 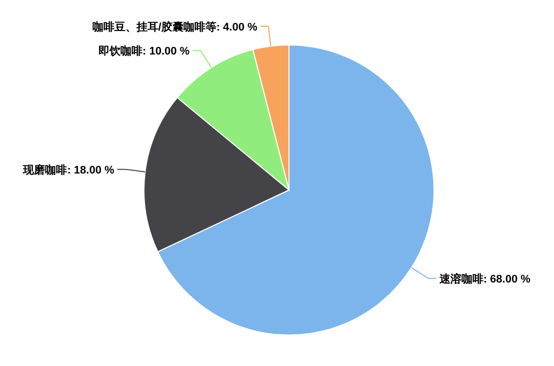 I want to click on slice-label: 即饮咖啡: 10.00 %, so click(x=144, y=51).